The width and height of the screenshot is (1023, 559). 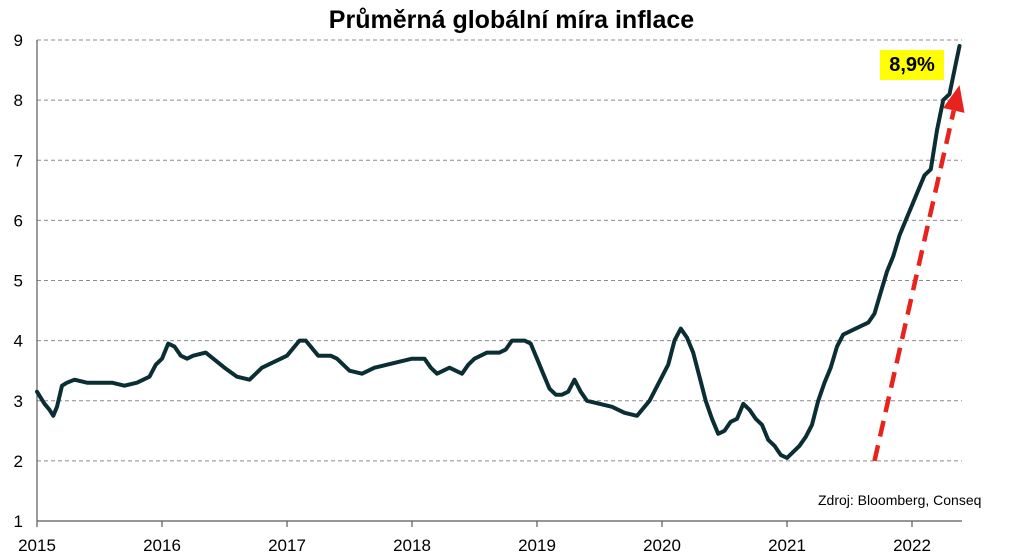 What do you see at coordinates (954, 99) in the screenshot?
I see `arrow-head` at bounding box center [954, 99].